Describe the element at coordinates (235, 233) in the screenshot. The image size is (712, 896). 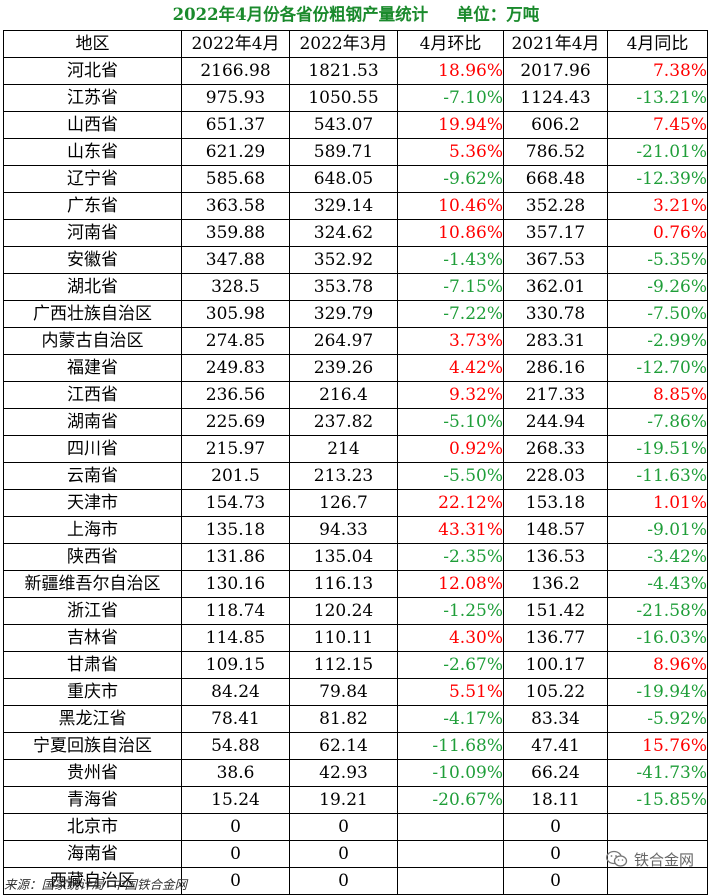
I see `cell-apr-2022: 359.88` at that location.